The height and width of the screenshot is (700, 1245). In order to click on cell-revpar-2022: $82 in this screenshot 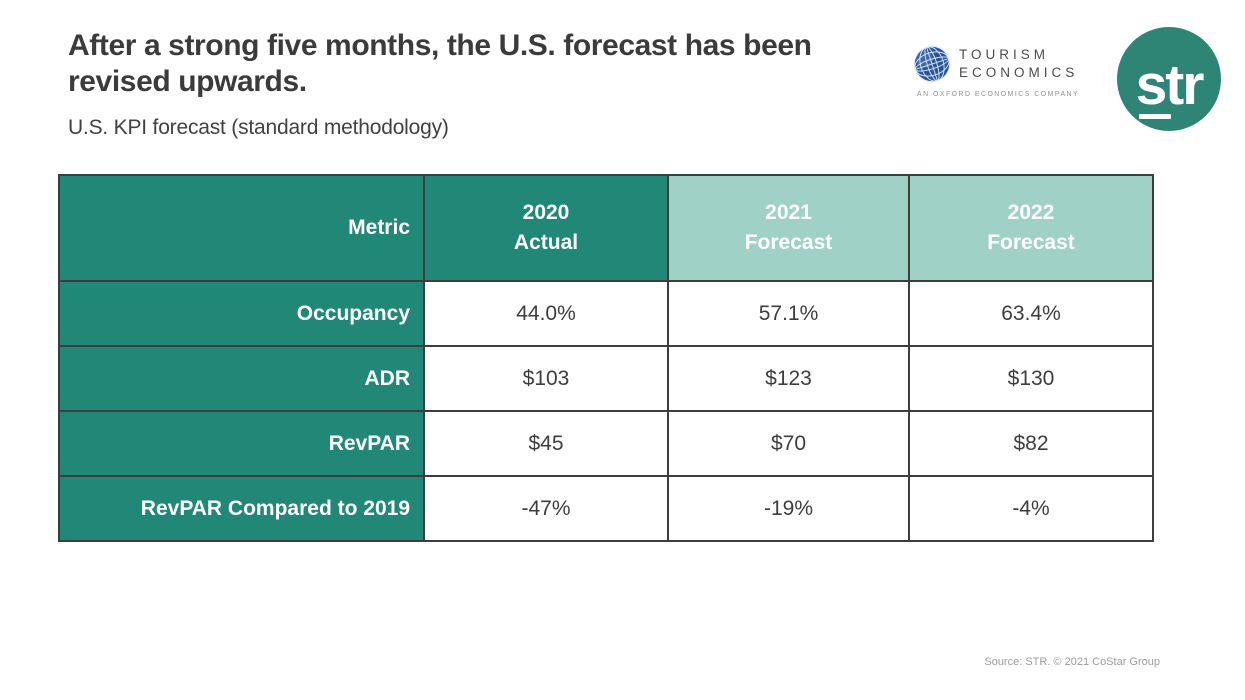, I will do `click(1031, 443)`.